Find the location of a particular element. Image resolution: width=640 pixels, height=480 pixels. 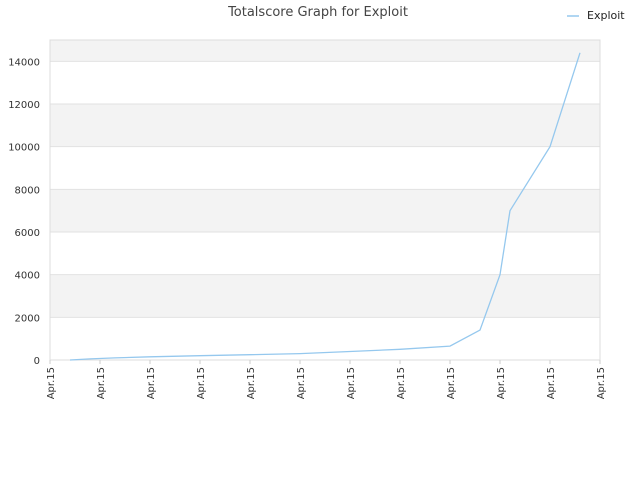

y-axis: 0 2000 4000 6000 8000 10000 12000 14000 is located at coordinates (24, 212).